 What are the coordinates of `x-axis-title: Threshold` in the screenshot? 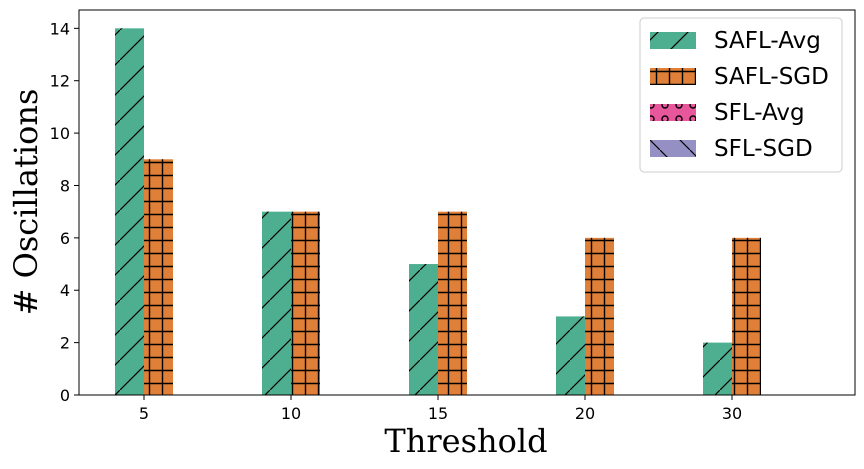 It's located at (465, 441).